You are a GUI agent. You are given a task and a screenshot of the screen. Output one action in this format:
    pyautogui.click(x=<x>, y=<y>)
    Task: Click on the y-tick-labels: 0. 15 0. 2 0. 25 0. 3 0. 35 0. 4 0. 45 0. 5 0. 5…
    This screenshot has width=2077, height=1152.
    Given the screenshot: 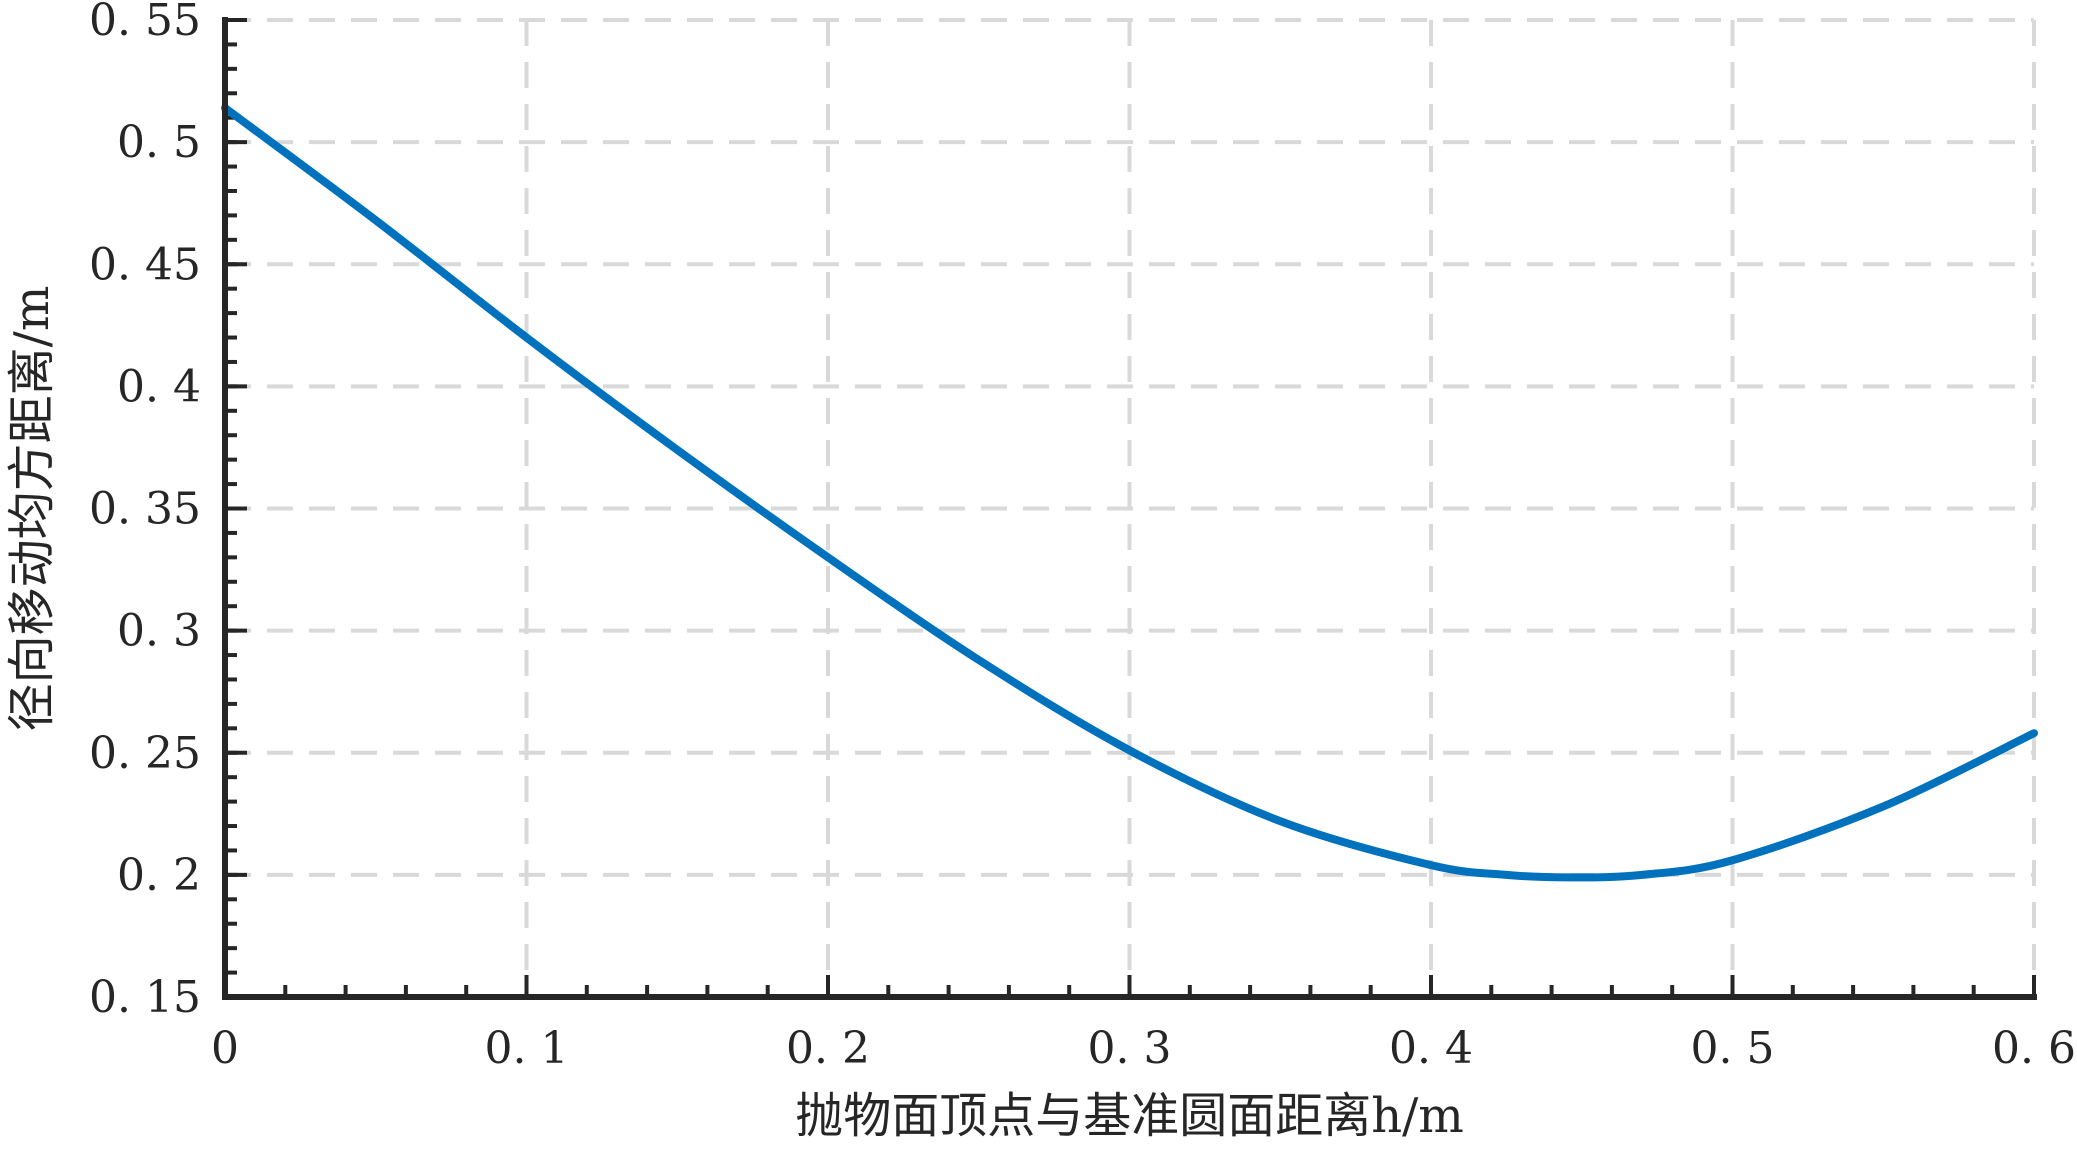 What is the action you would take?
    pyautogui.click(x=145, y=511)
    